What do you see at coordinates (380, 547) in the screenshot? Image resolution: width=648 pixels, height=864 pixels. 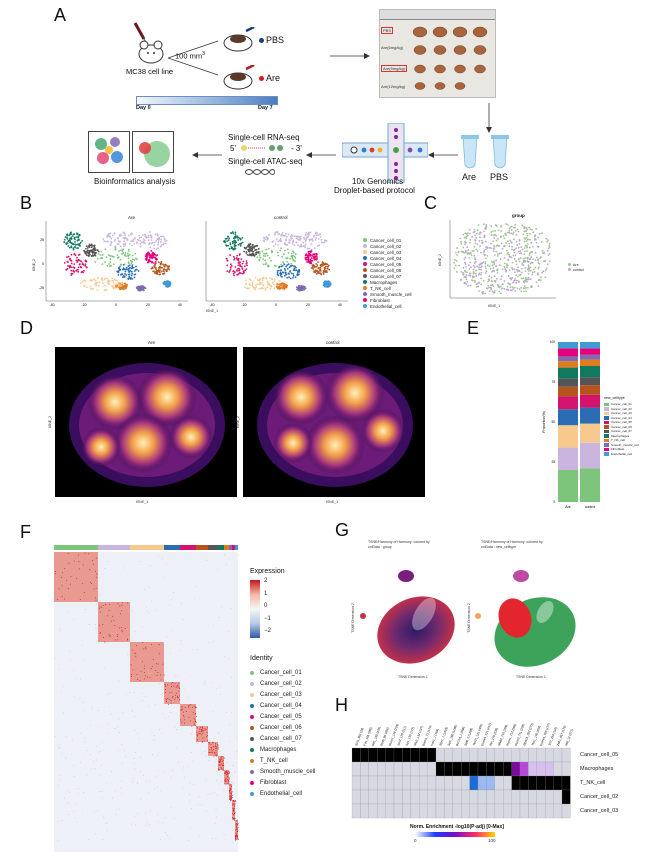 I see `harmony-subtitle-left: colData : group` at bounding box center [380, 547].